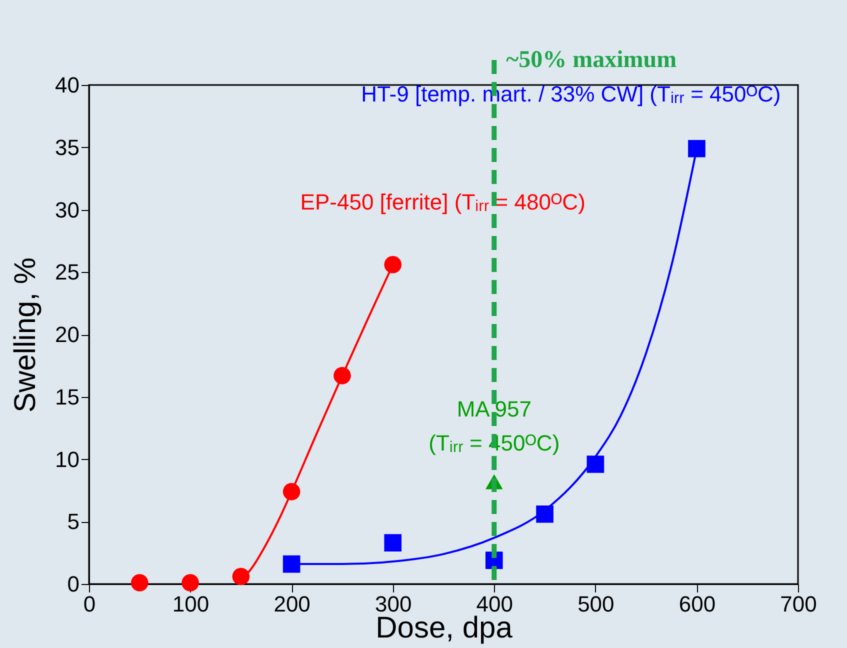 This screenshot has height=648, width=847. What do you see at coordinates (67, 272) in the screenshot?
I see `y-tick-label: 25` at bounding box center [67, 272].